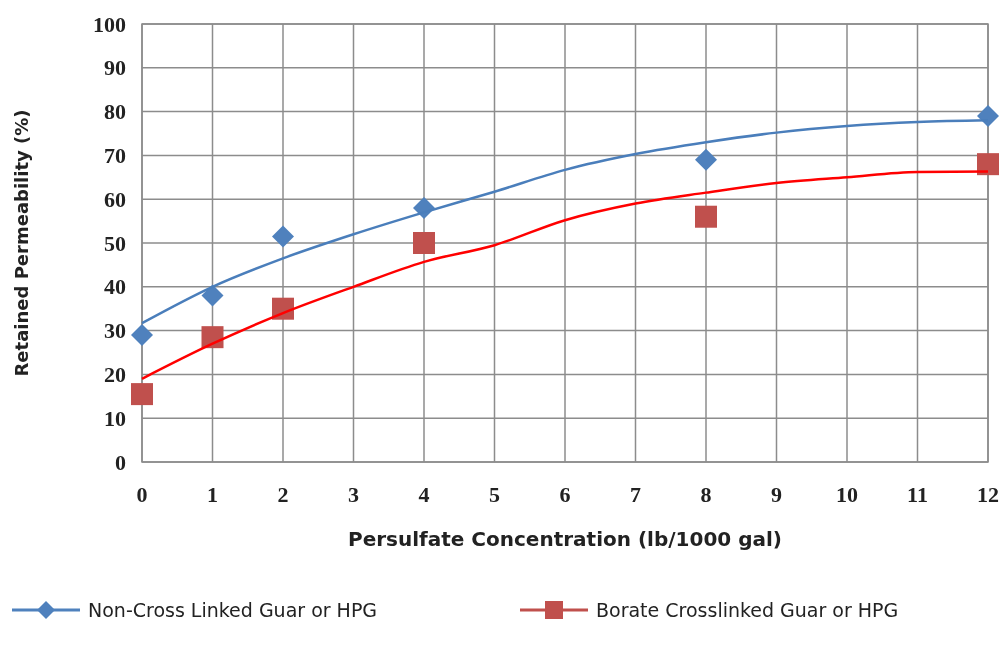 This screenshot has height=648, width=1005. What do you see at coordinates (115, 418) in the screenshot?
I see `y-tick-label: 10` at bounding box center [115, 418].